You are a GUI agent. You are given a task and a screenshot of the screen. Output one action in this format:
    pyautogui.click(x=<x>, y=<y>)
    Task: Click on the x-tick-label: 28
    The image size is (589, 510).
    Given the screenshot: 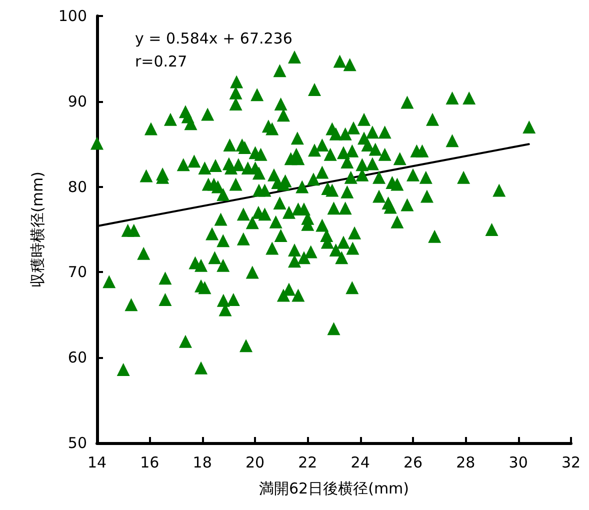 What is the action you would take?
    pyautogui.click(x=466, y=463)
    